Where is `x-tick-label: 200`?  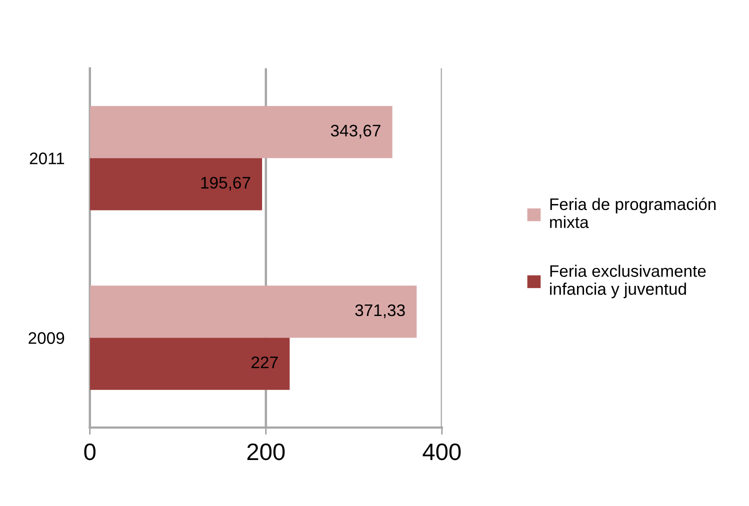
x-tick-label: 200 is located at coordinates (266, 451).